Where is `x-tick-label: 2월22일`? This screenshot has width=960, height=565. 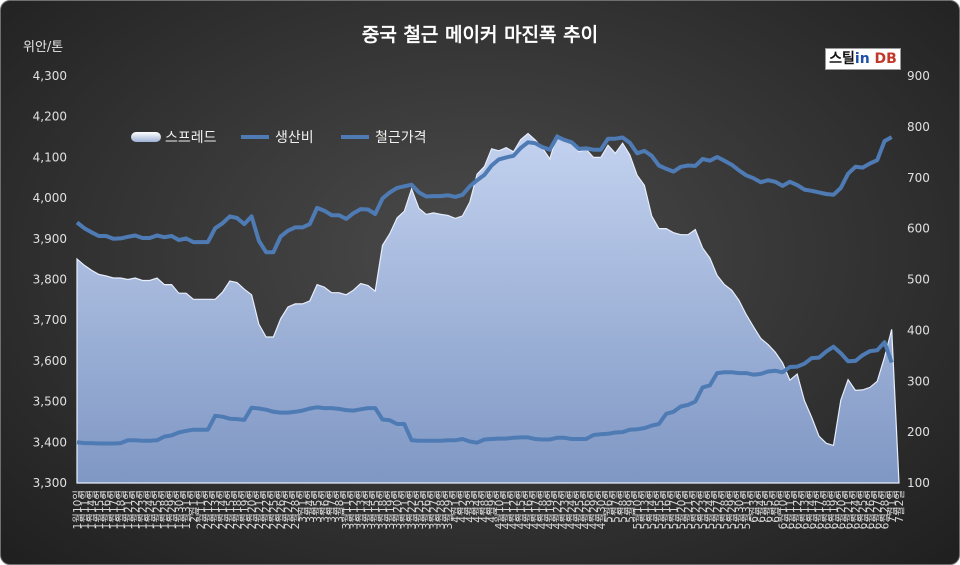 x-tick-label: 2월22일 is located at coordinates (266, 509).